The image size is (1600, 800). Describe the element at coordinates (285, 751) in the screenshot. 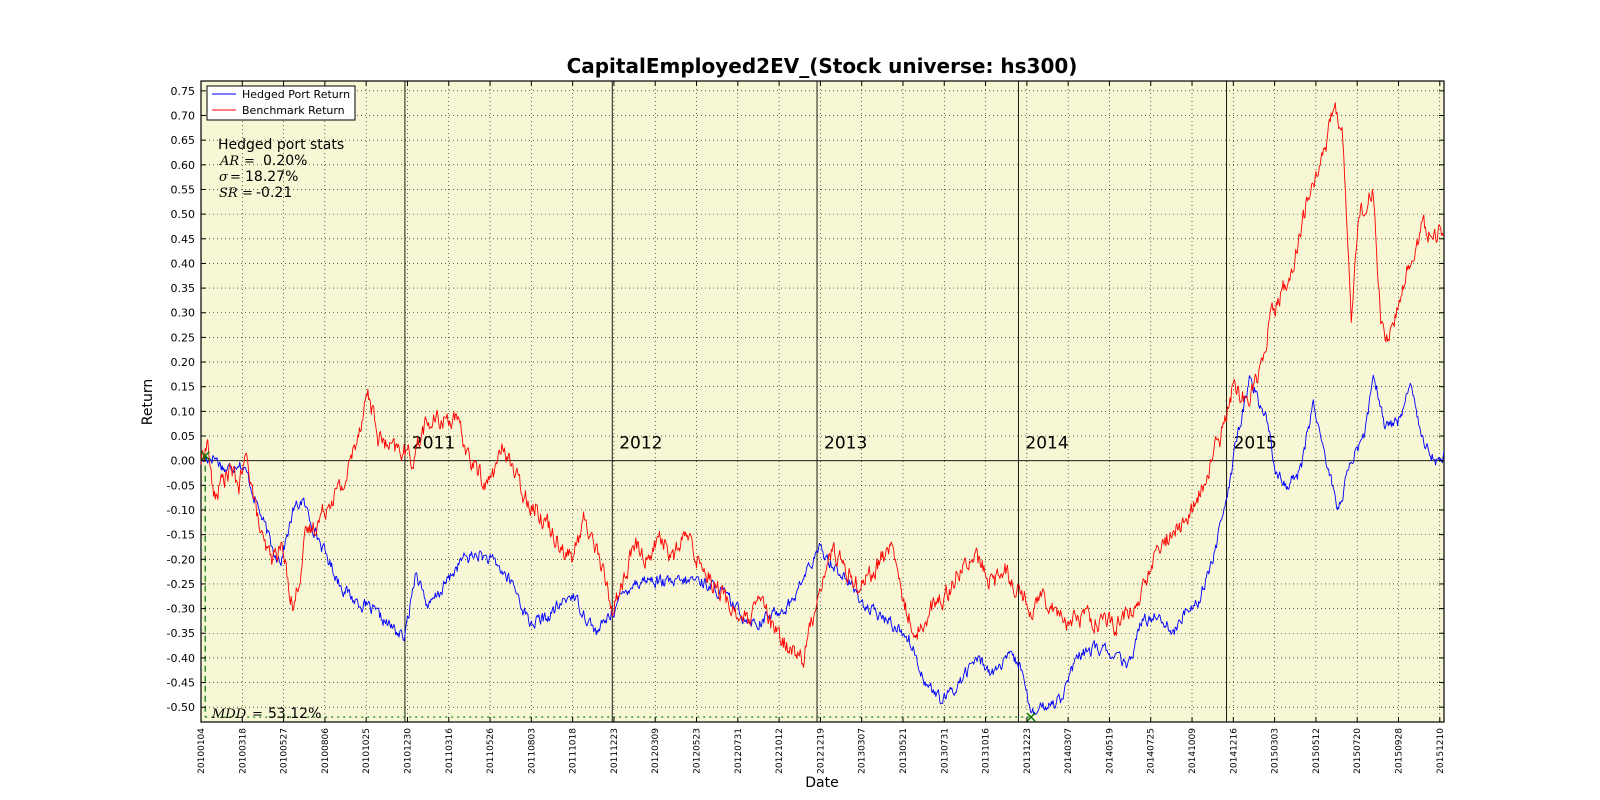

I see `x-tick-label: 20100527` at that location.